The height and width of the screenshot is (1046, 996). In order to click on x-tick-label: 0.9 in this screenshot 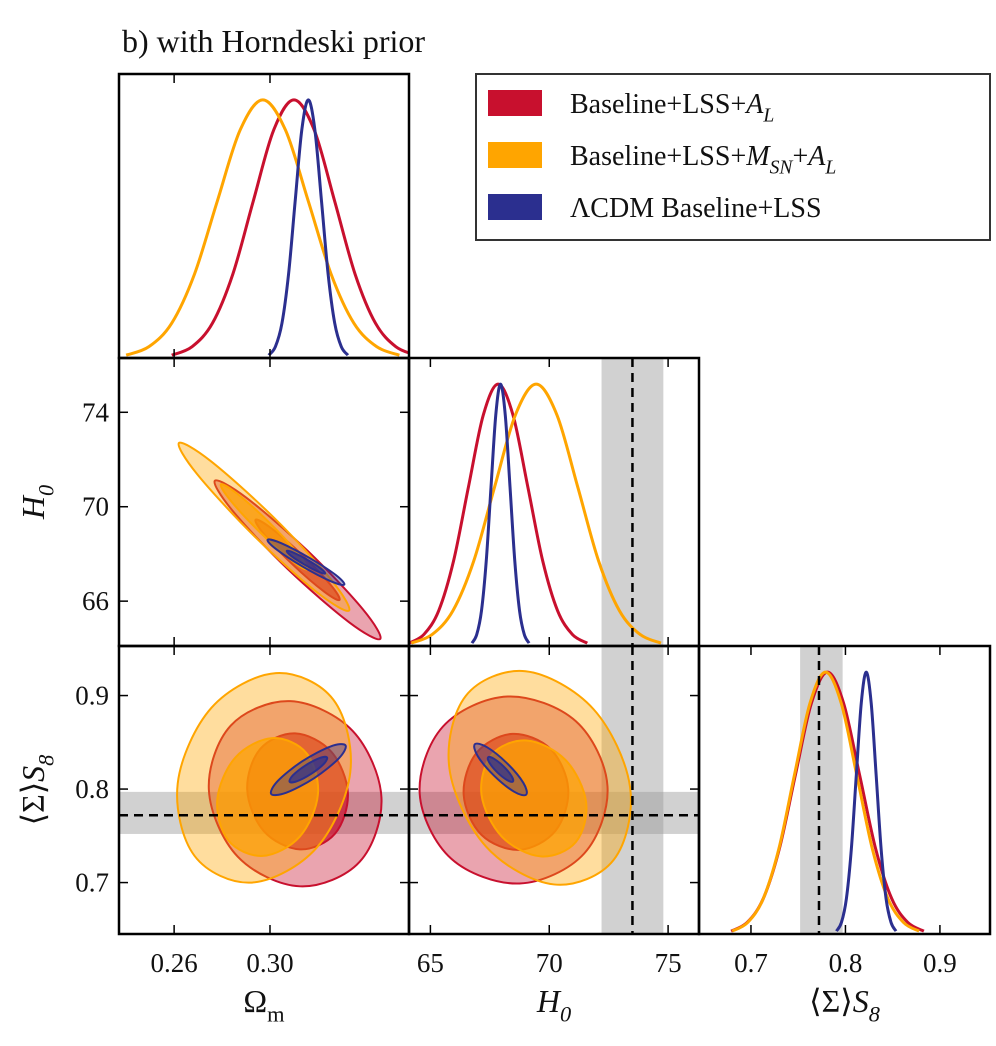, I will do `click(940, 963)`.